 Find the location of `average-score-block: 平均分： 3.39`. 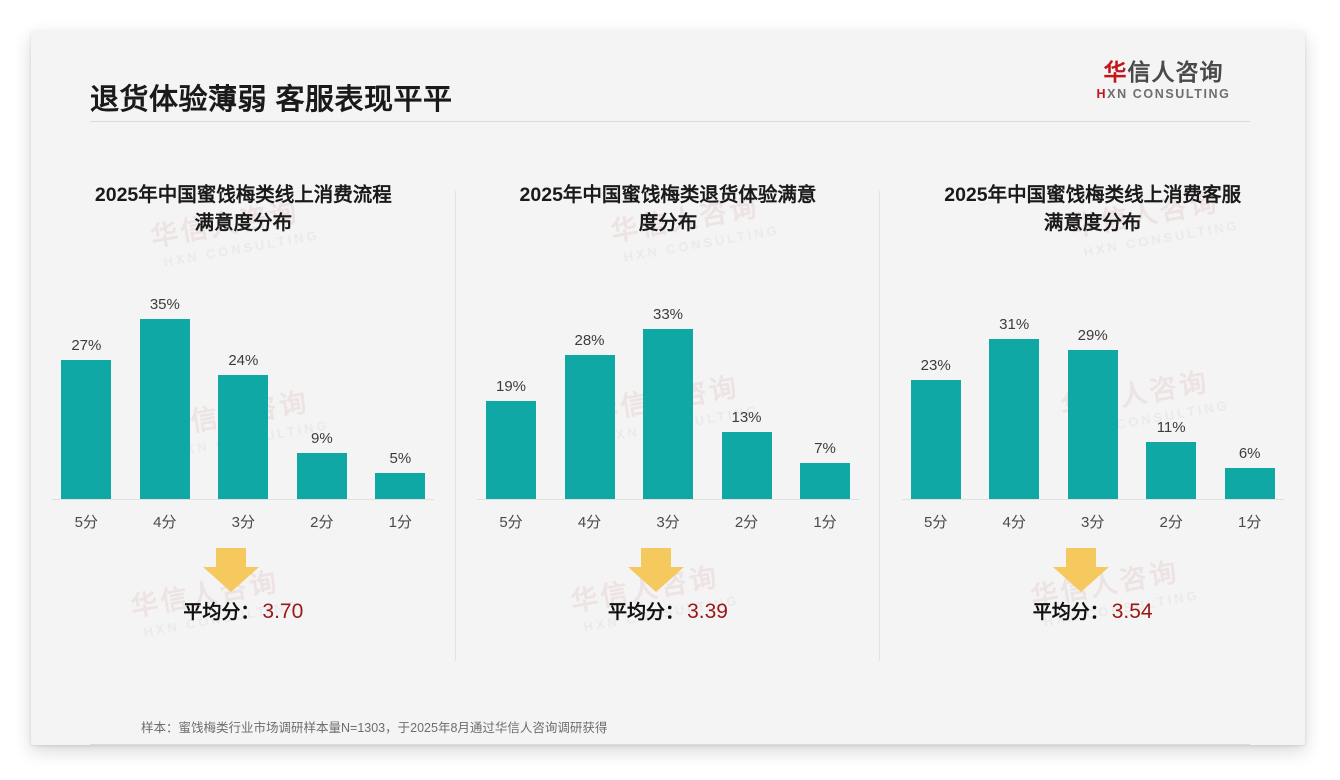

average-score-block: 平均分： 3.39 is located at coordinates (668, 590).